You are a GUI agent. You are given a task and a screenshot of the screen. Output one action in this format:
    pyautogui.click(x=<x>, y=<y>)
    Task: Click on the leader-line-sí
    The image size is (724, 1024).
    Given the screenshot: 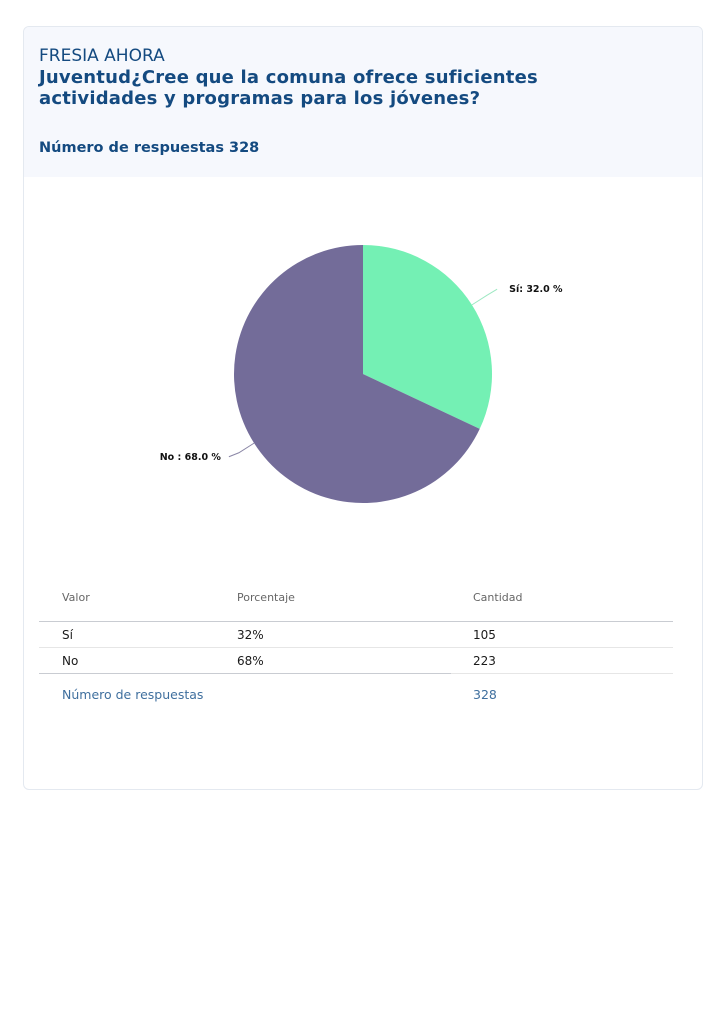 What is the action you would take?
    pyautogui.click(x=484, y=297)
    